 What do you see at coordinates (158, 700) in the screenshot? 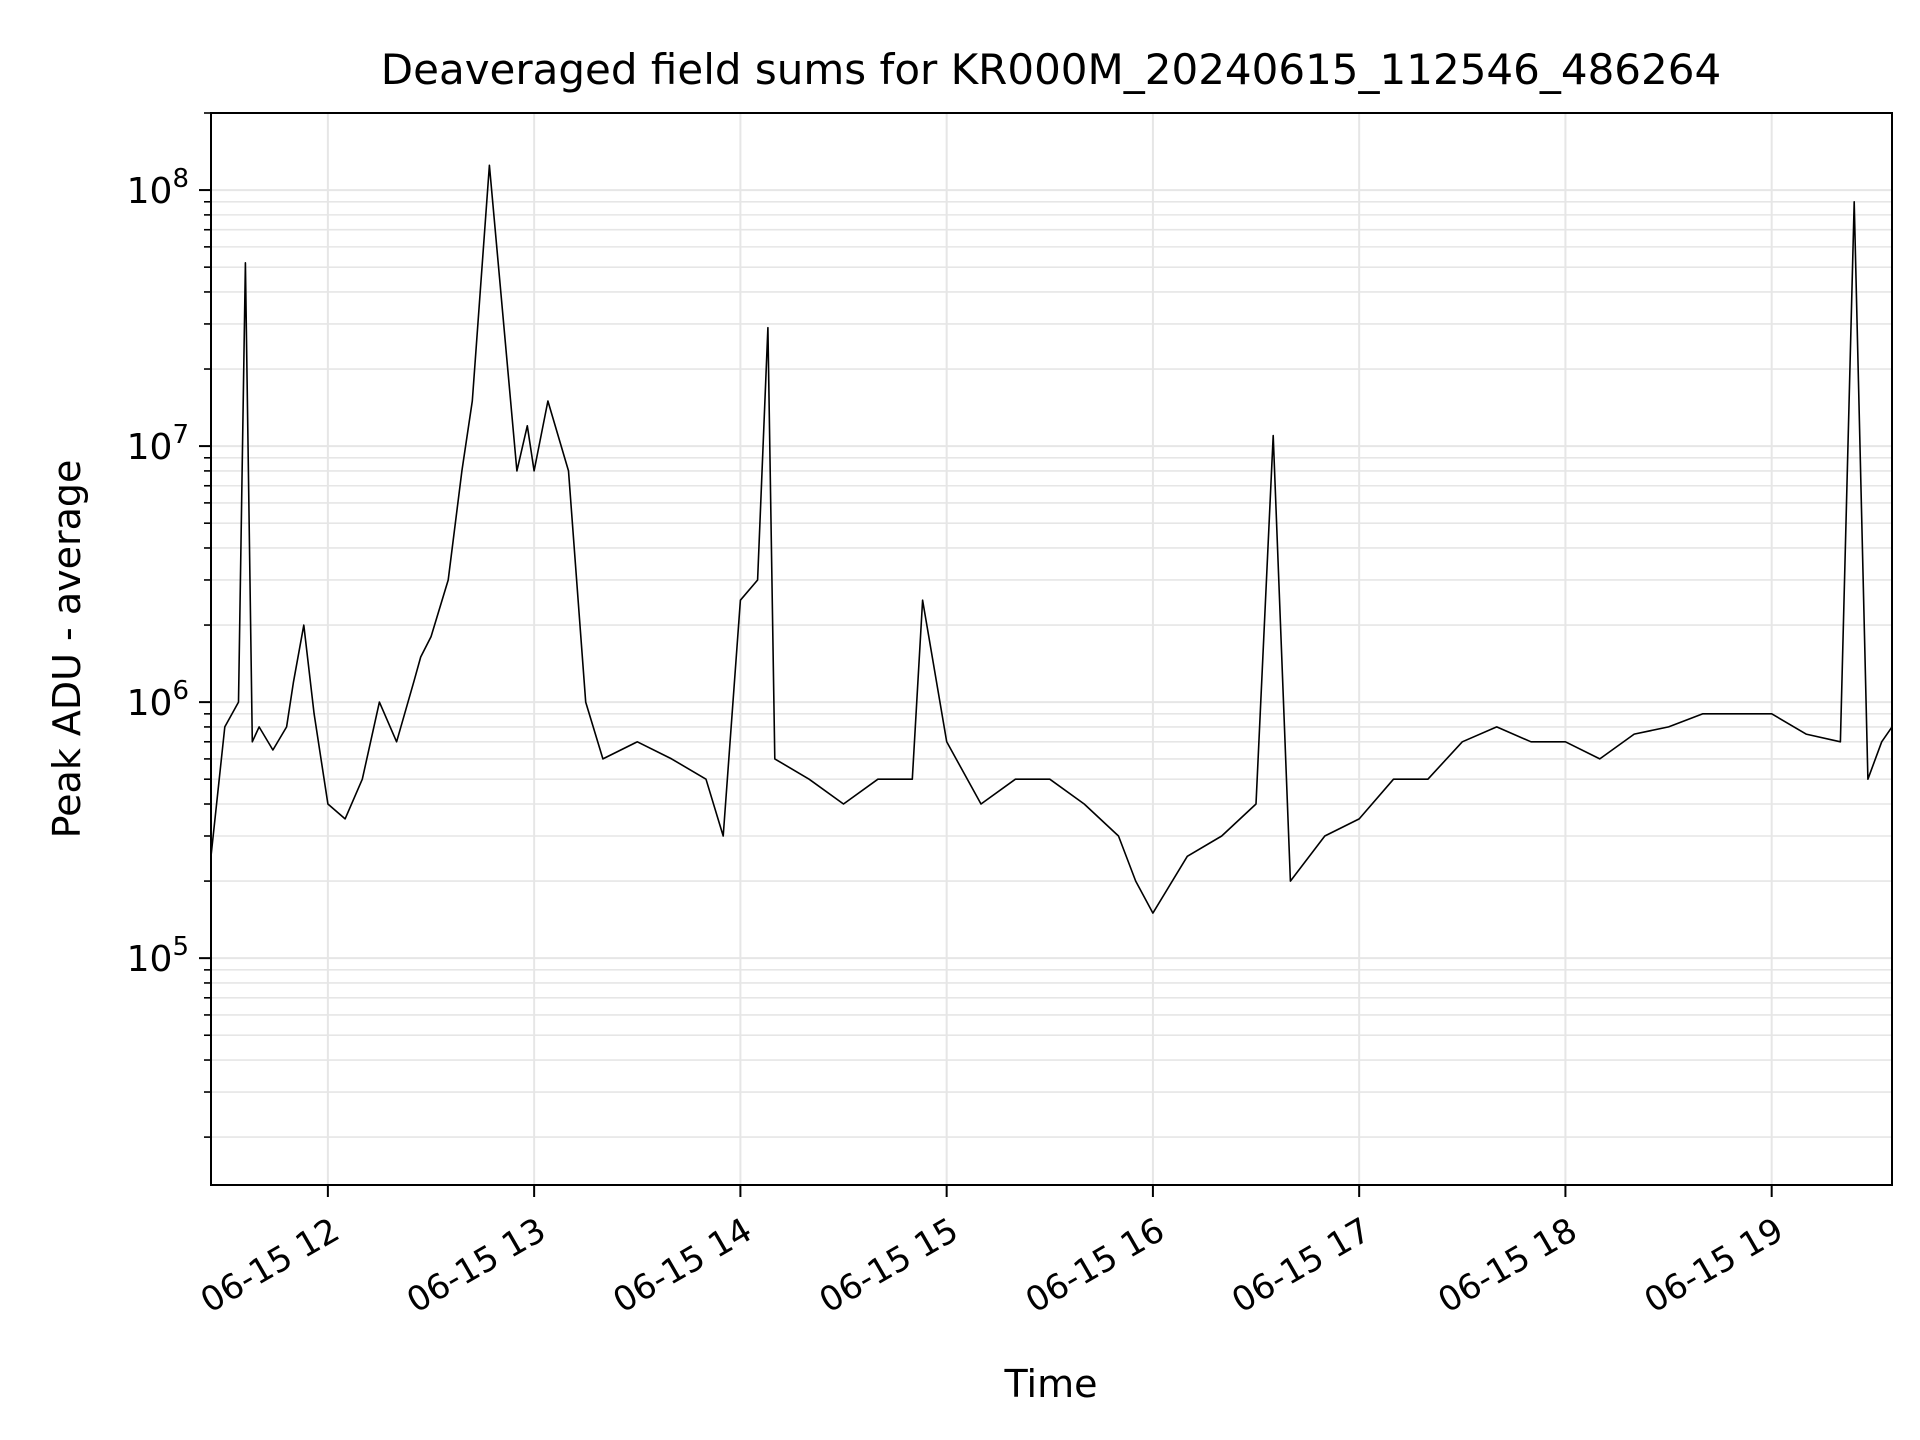
I see `y-tick-label: 10⁶` at bounding box center [158, 700].